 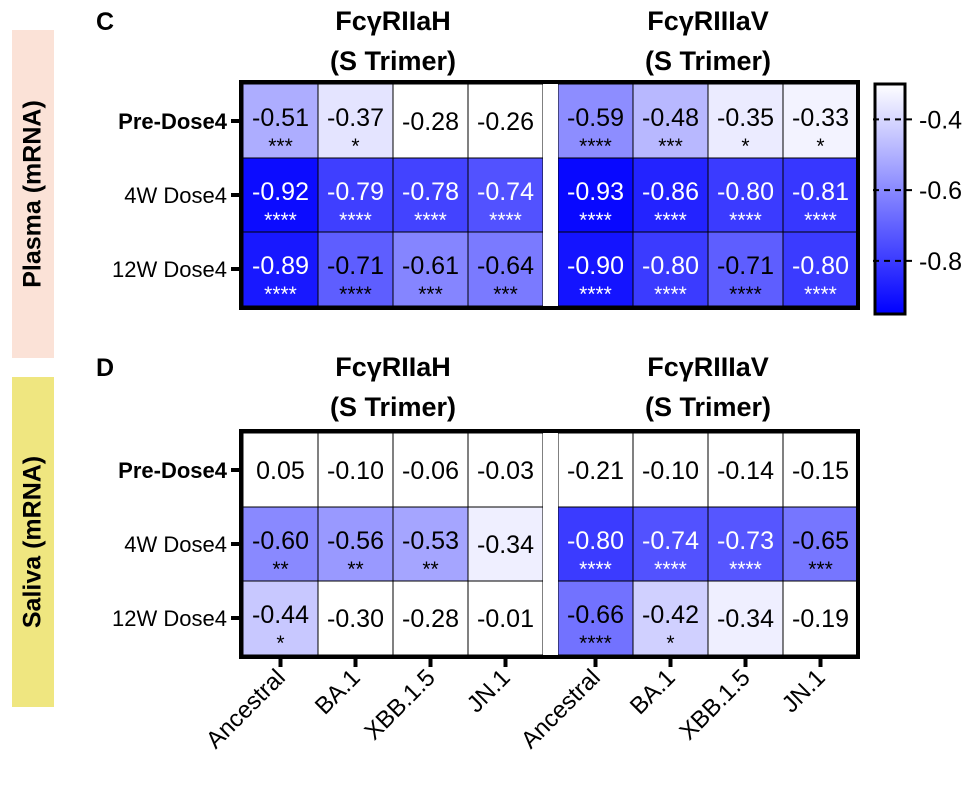 I want to click on panel-c-gap-column, so click(x=550, y=195).